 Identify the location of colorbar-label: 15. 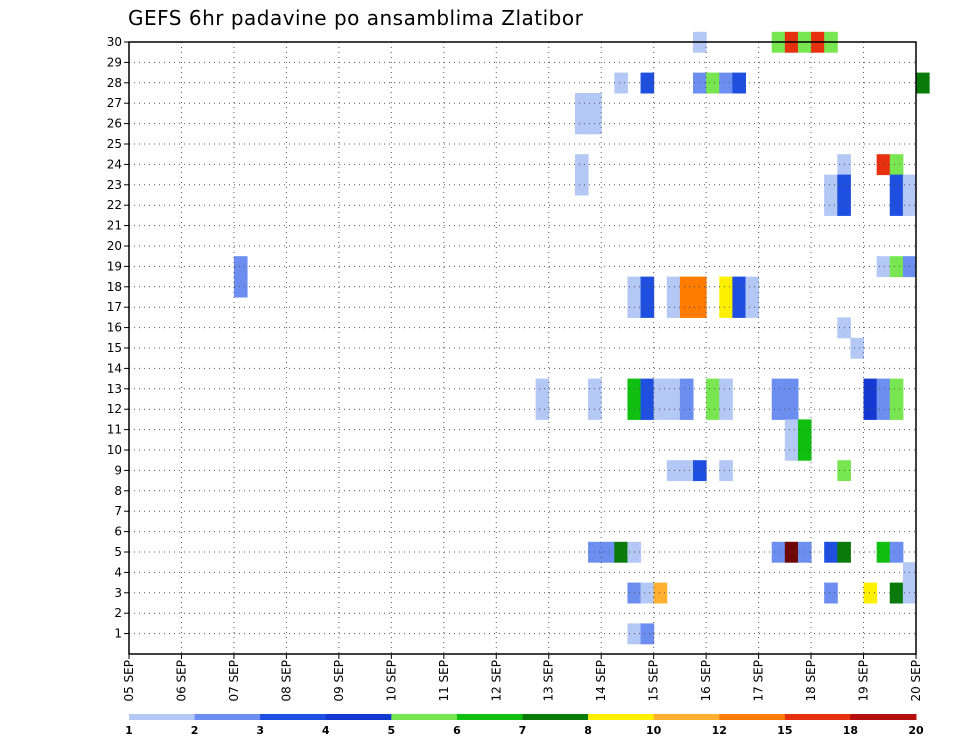
(784, 730).